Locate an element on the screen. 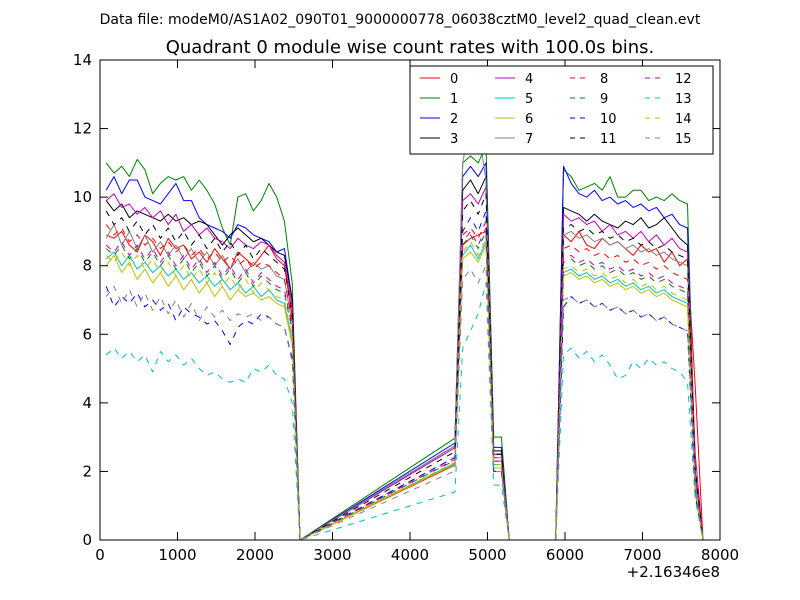  legend-label-4: 4 is located at coordinates (529, 79).